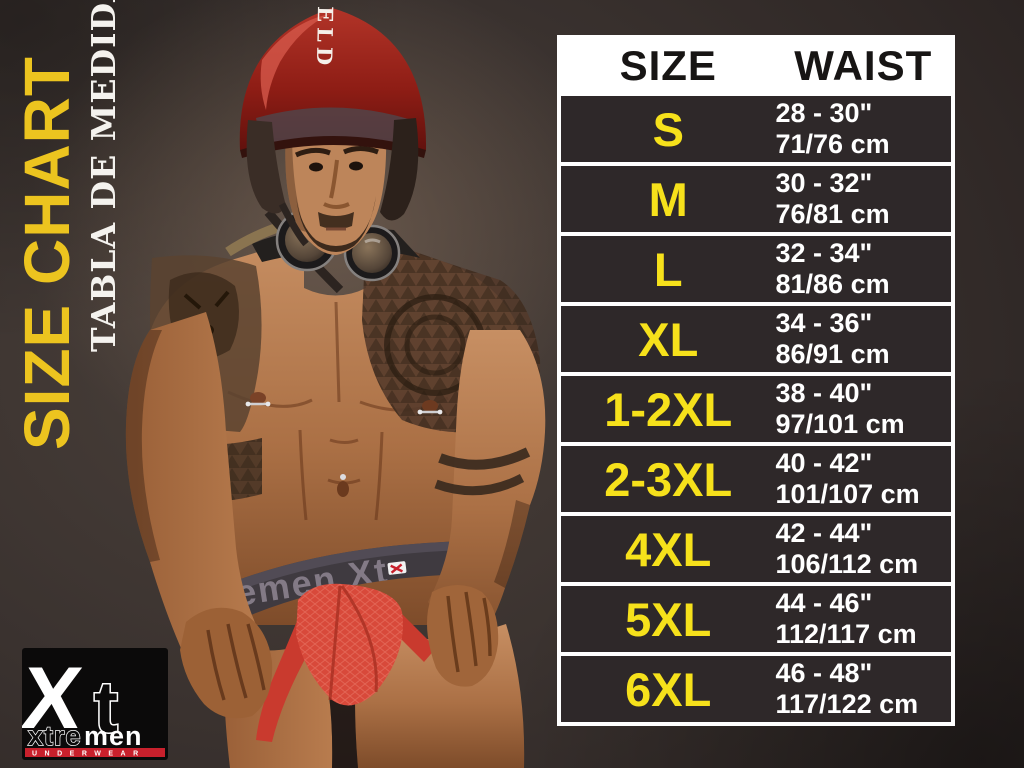 The height and width of the screenshot is (768, 1024). What do you see at coordinates (668, 269) in the screenshot?
I see `size-label: L` at bounding box center [668, 269].